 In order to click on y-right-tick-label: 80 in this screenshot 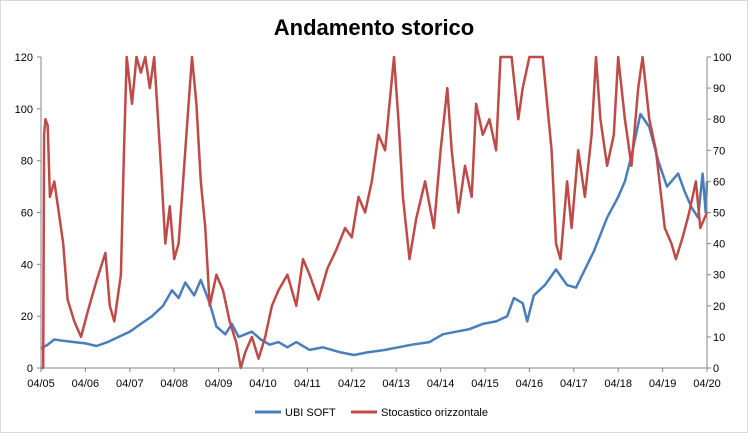, I will do `click(719, 120)`.